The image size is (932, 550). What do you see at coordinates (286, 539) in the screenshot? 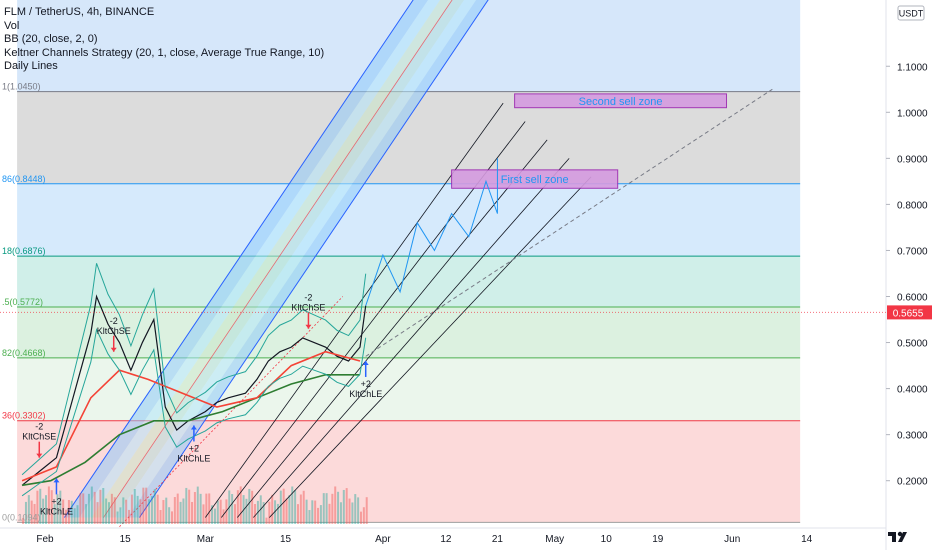
I see `x-tick-label: 15` at bounding box center [286, 539].